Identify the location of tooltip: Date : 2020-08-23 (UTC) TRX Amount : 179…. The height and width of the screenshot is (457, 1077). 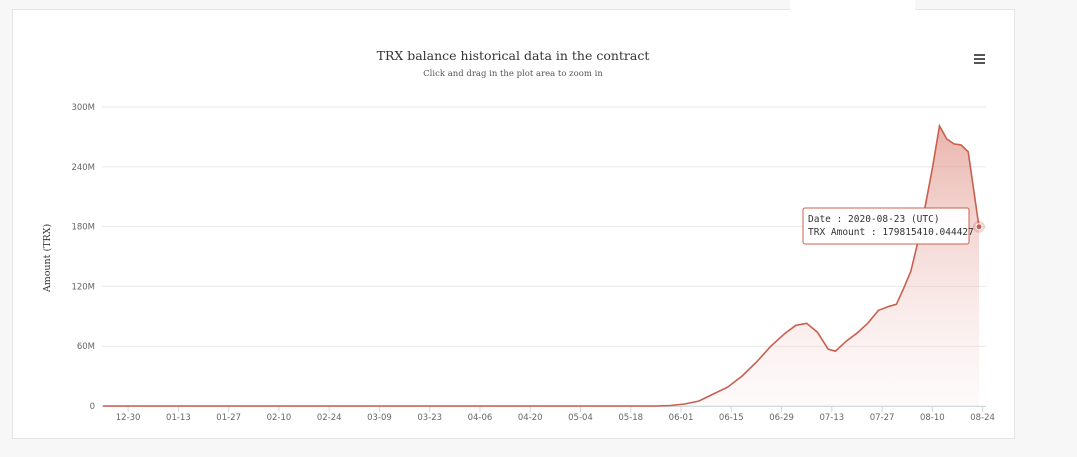
(888, 226).